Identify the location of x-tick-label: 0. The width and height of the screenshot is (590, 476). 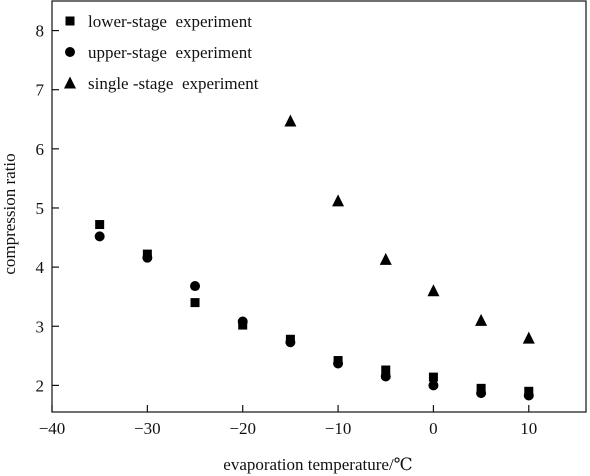
(433, 428).